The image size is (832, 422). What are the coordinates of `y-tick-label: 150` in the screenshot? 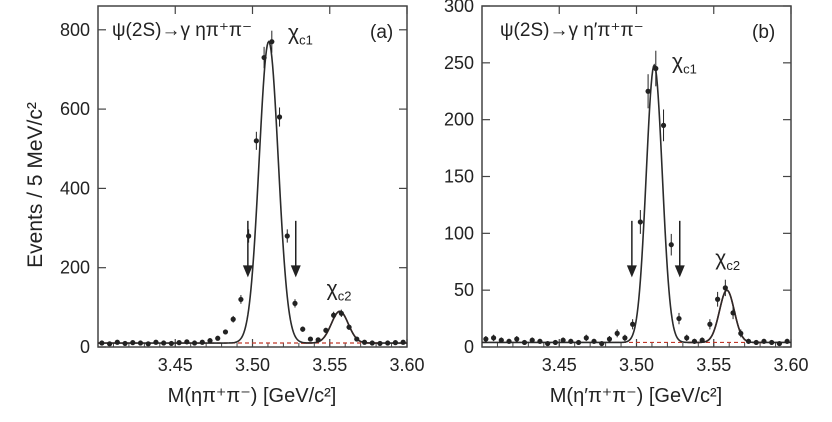 It's located at (459, 177).